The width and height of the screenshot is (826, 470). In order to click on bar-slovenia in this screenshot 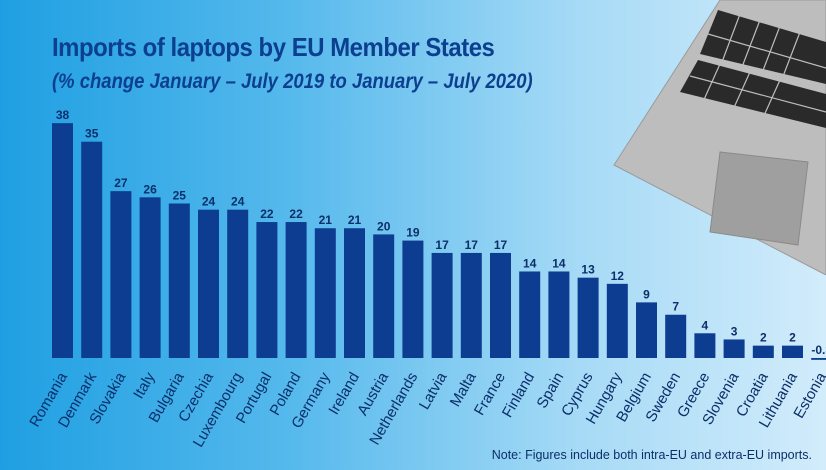, I will do `click(734, 348)`.